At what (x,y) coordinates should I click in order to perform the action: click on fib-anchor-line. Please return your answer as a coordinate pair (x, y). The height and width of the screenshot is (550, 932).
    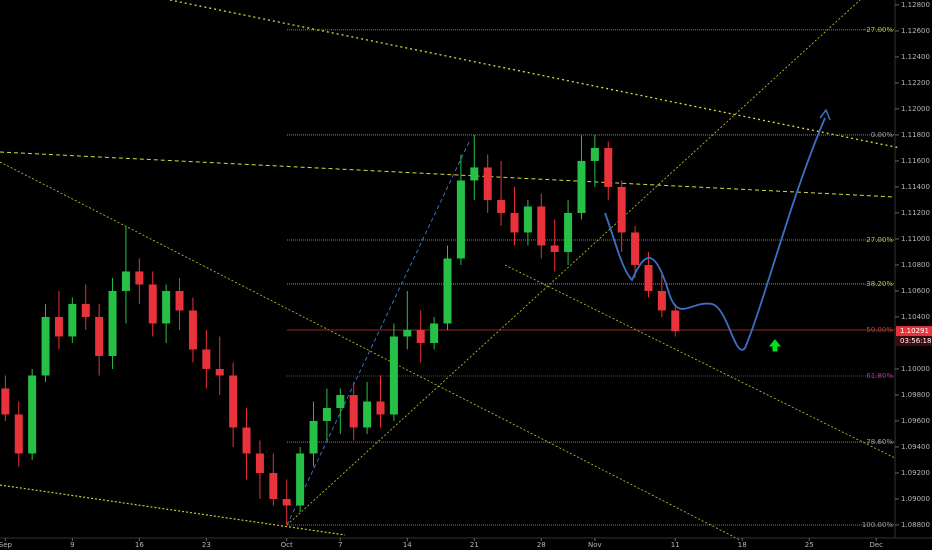
    Looking at the image, I should click on (378, 332).